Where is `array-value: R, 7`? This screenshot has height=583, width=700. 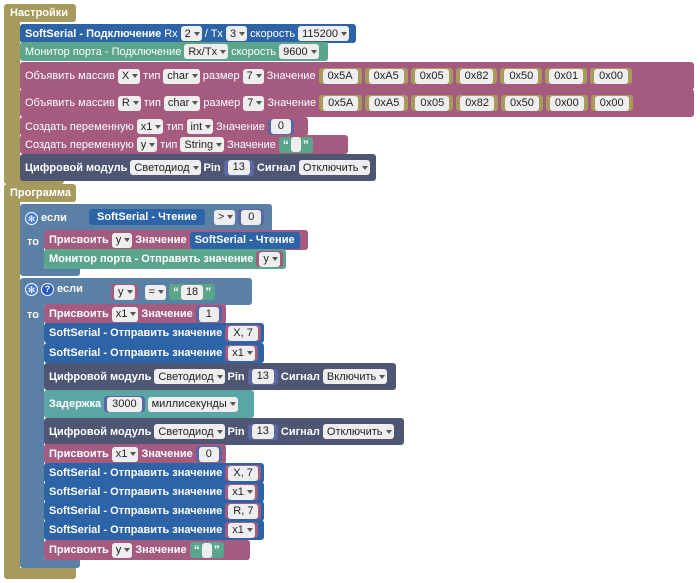 array-value: R, 7 is located at coordinates (243, 511).